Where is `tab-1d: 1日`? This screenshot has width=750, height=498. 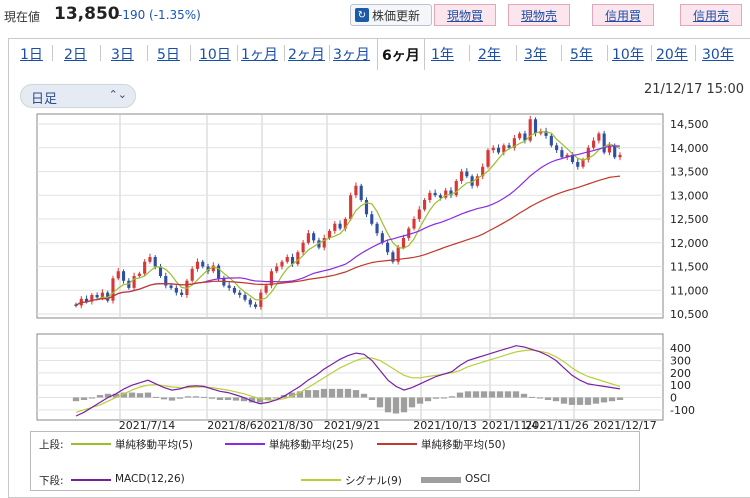 tab-1d: 1日 is located at coordinates (31, 55).